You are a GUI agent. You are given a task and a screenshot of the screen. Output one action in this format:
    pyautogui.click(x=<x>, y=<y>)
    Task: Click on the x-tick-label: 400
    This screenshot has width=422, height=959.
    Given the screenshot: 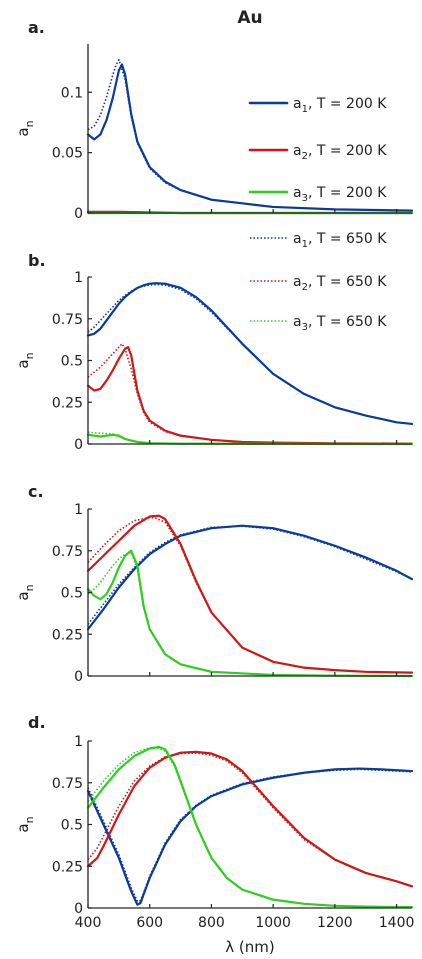 What is the action you would take?
    pyautogui.click(x=88, y=923)
    